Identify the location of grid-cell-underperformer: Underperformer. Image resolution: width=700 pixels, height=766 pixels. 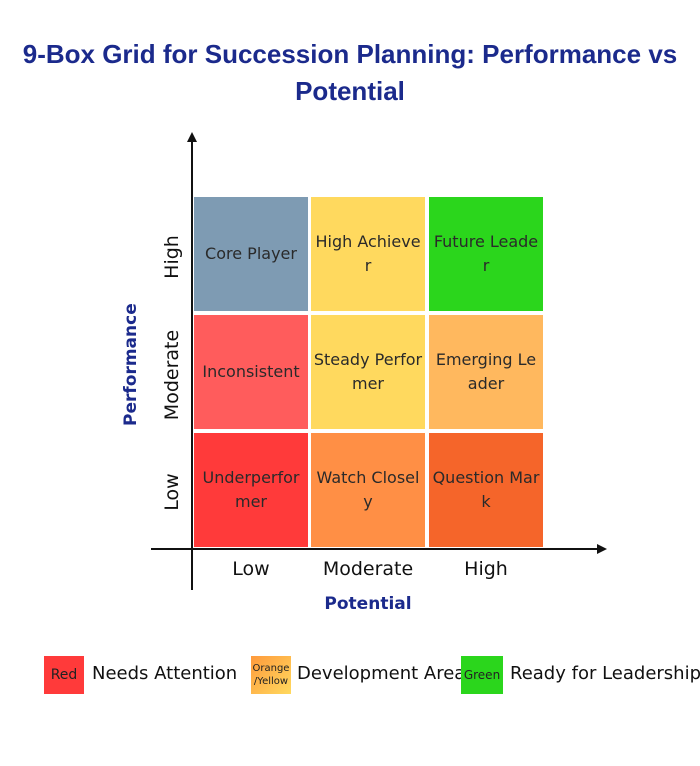
(251, 490).